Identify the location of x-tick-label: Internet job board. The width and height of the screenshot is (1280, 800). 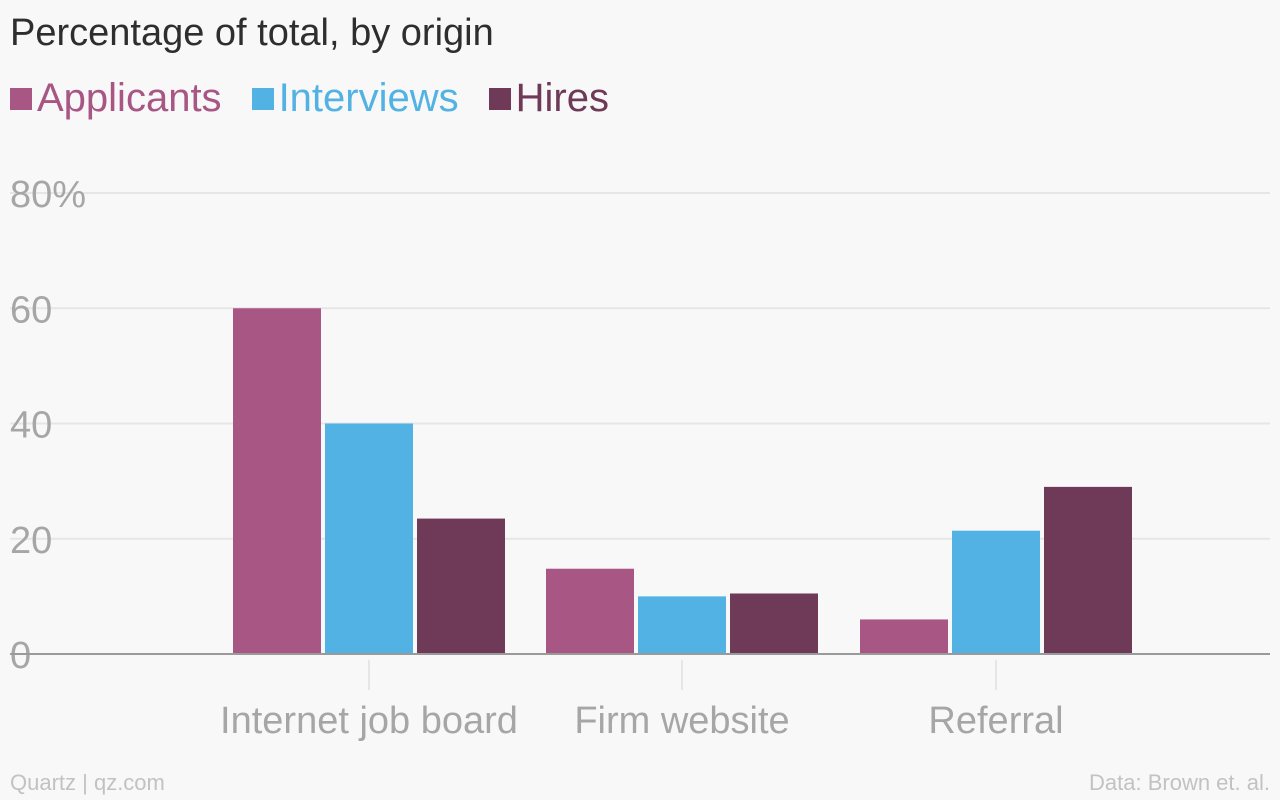
(369, 721).